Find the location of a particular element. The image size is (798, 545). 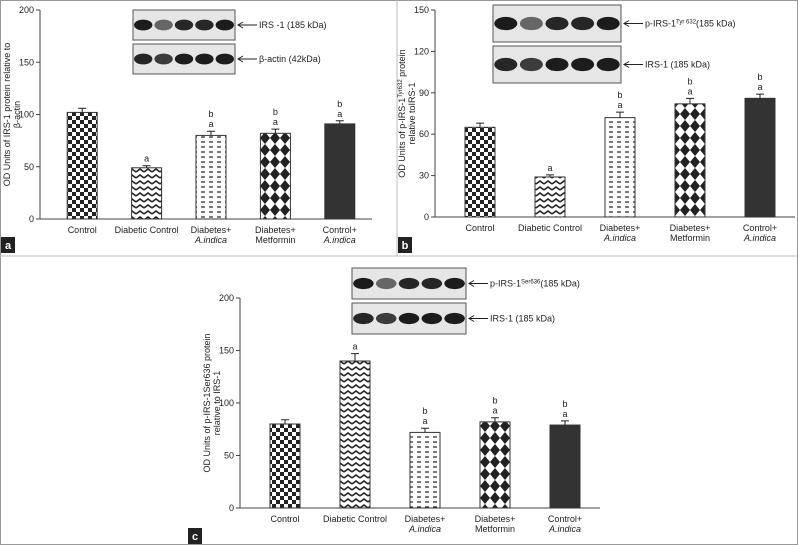

blot-label: p-IRS-1Tyr 632(185 kDa) is located at coordinates (690, 24).